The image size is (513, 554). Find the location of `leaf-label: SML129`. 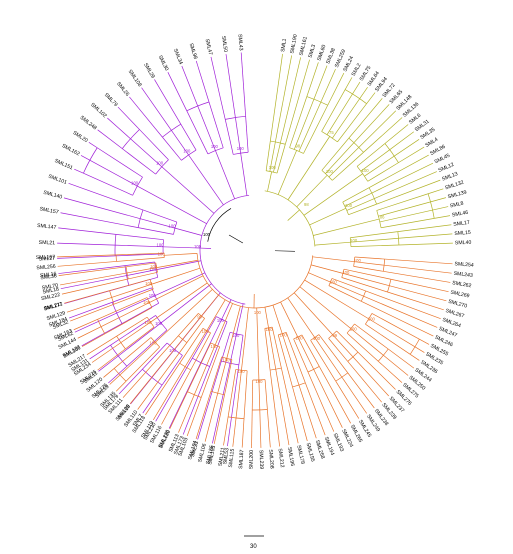

leaf-label: SML129 is located at coordinates (56, 316).